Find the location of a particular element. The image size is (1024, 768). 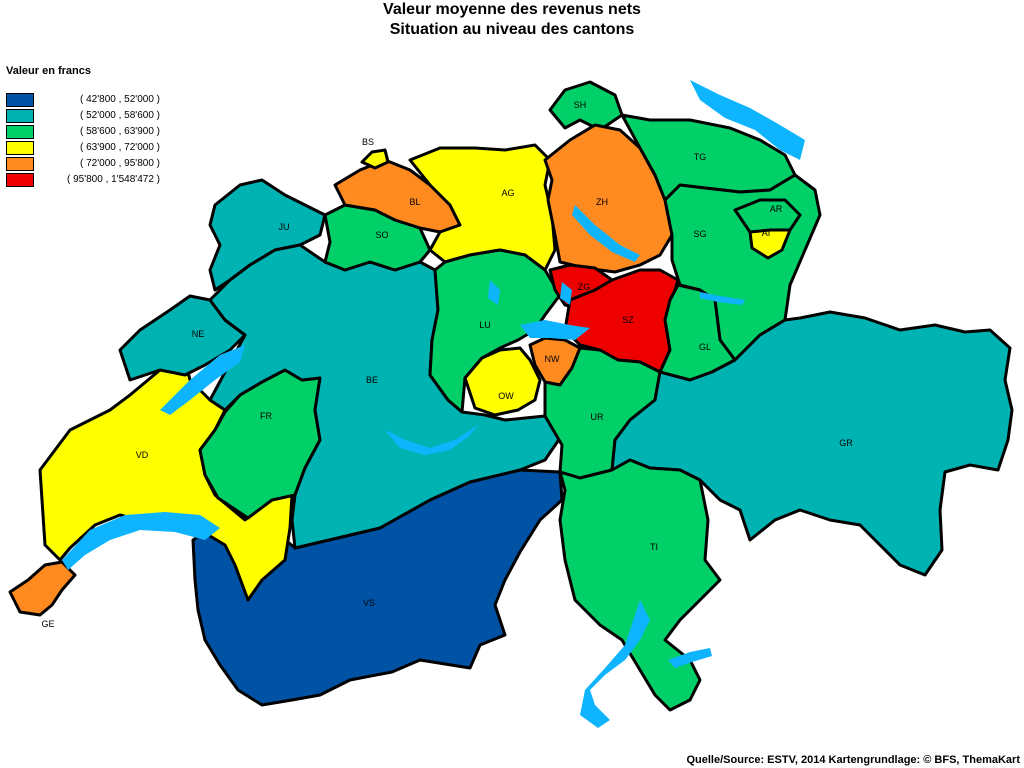

label-ne: NE is located at coordinates (198, 334).